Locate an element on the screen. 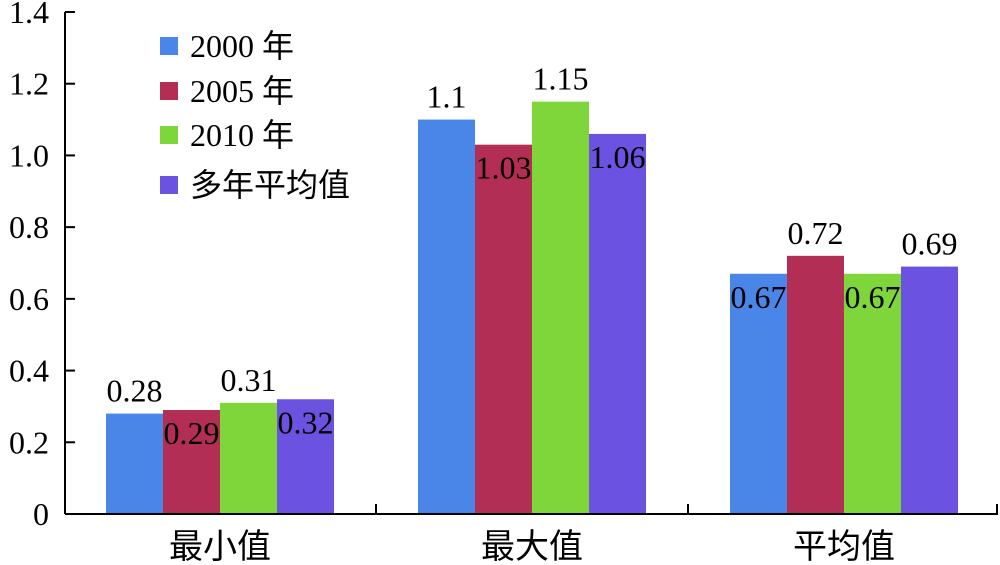  y-tick-label: 0.4 is located at coordinates (29, 371).